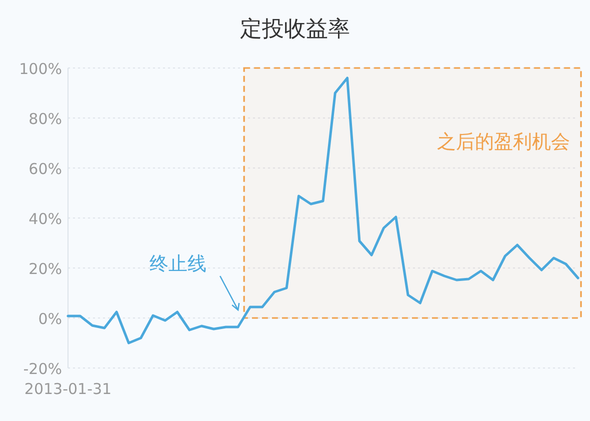 Image resolution: width=590 pixels, height=421 pixels. What do you see at coordinates (503, 142) in the screenshot?
I see `band-label: 之后的盈利机会` at bounding box center [503, 142].